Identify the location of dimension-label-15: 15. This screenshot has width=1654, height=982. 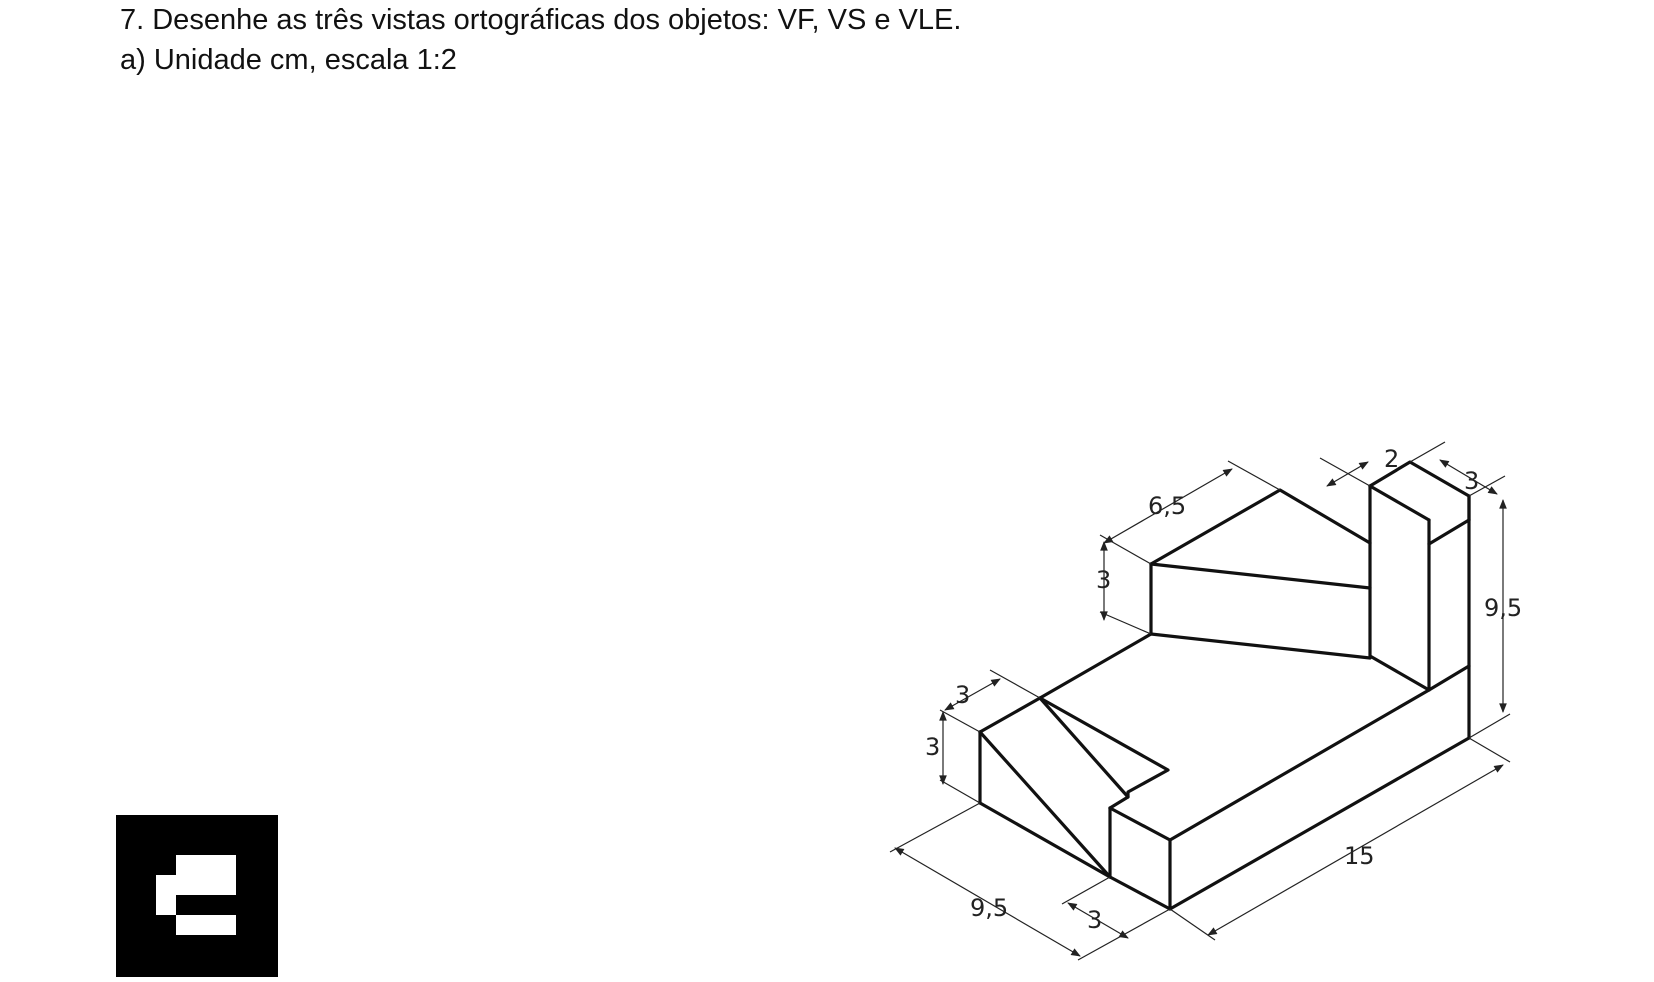
(1359, 856).